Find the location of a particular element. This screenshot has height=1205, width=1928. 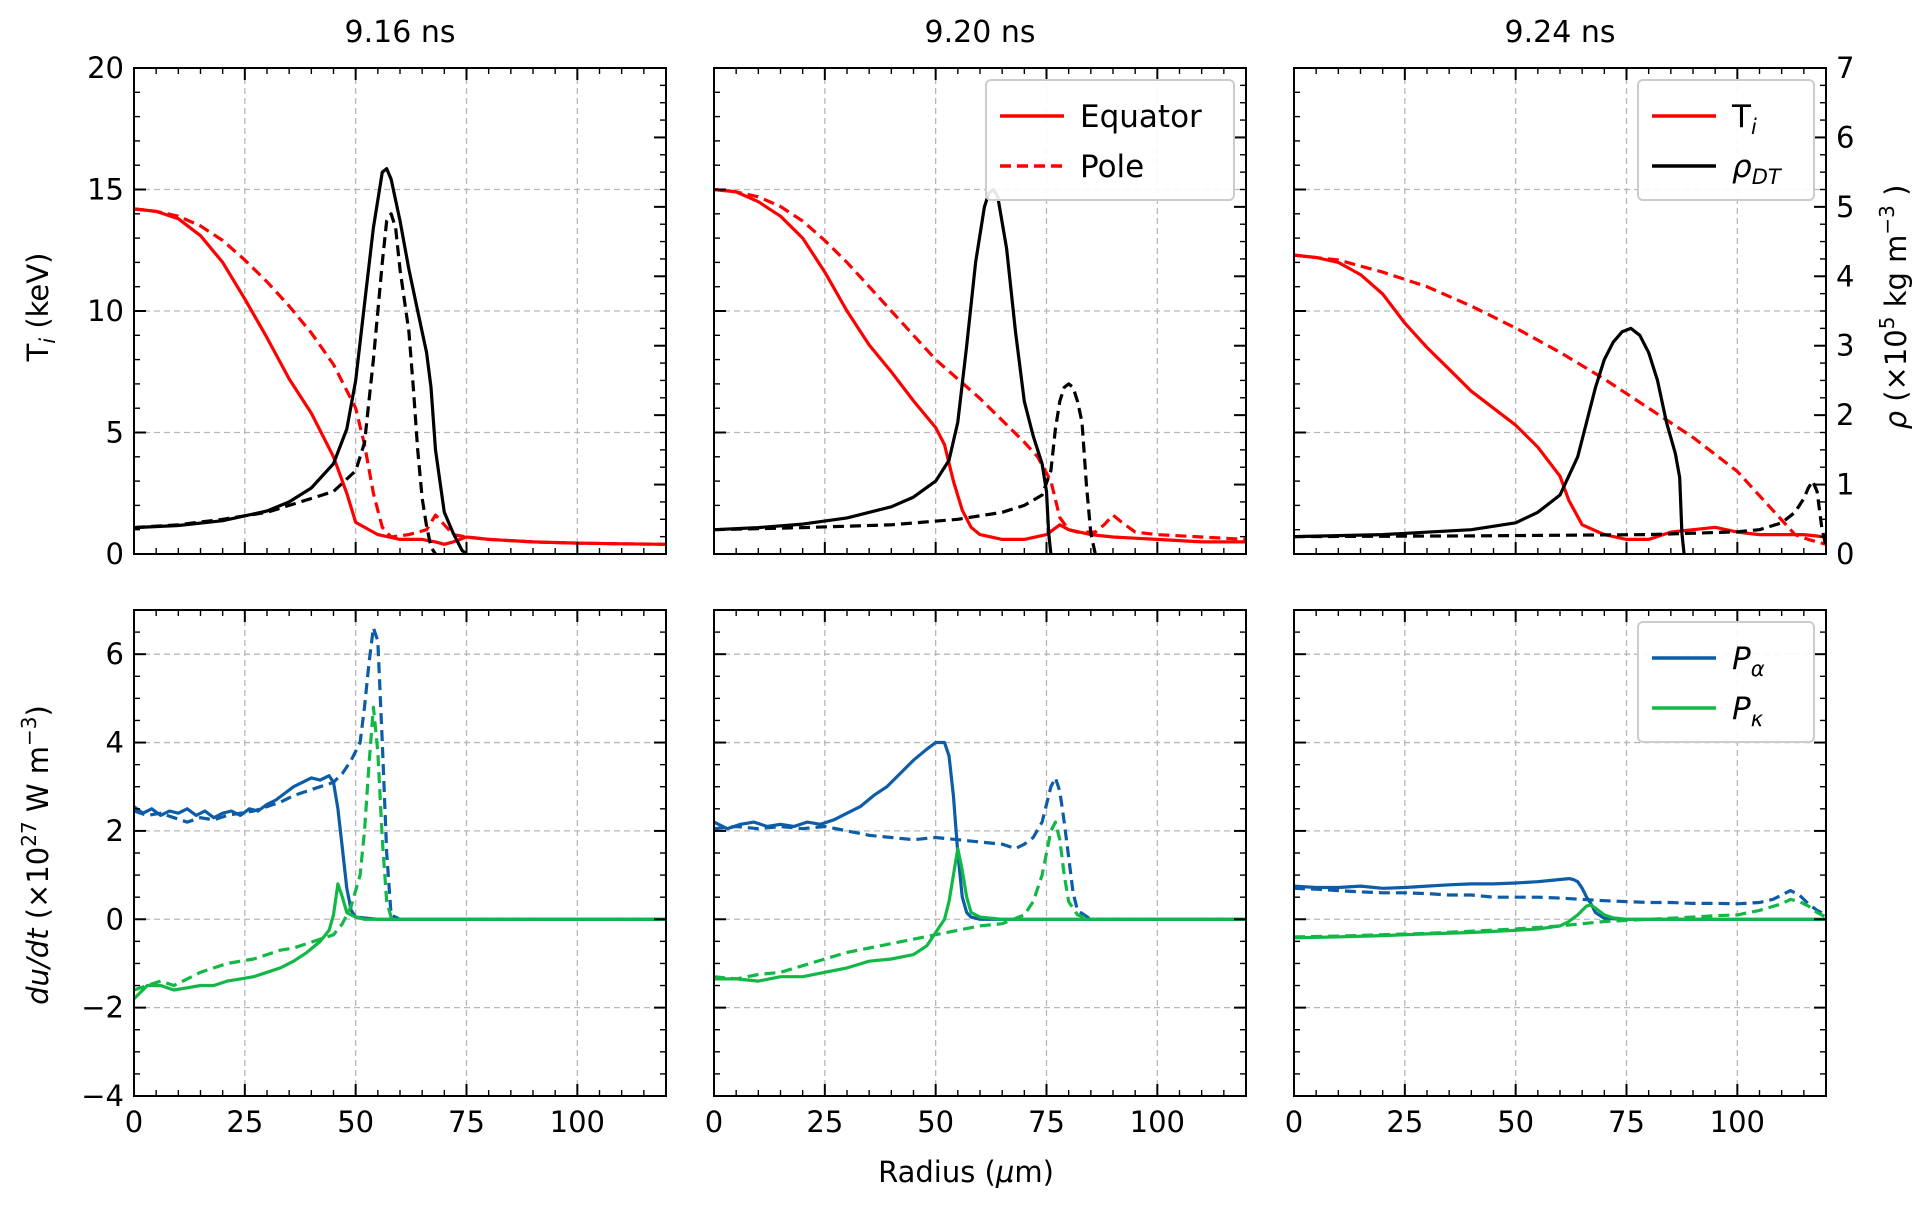

bottom-right-series-group is located at coordinates (1560, 908).